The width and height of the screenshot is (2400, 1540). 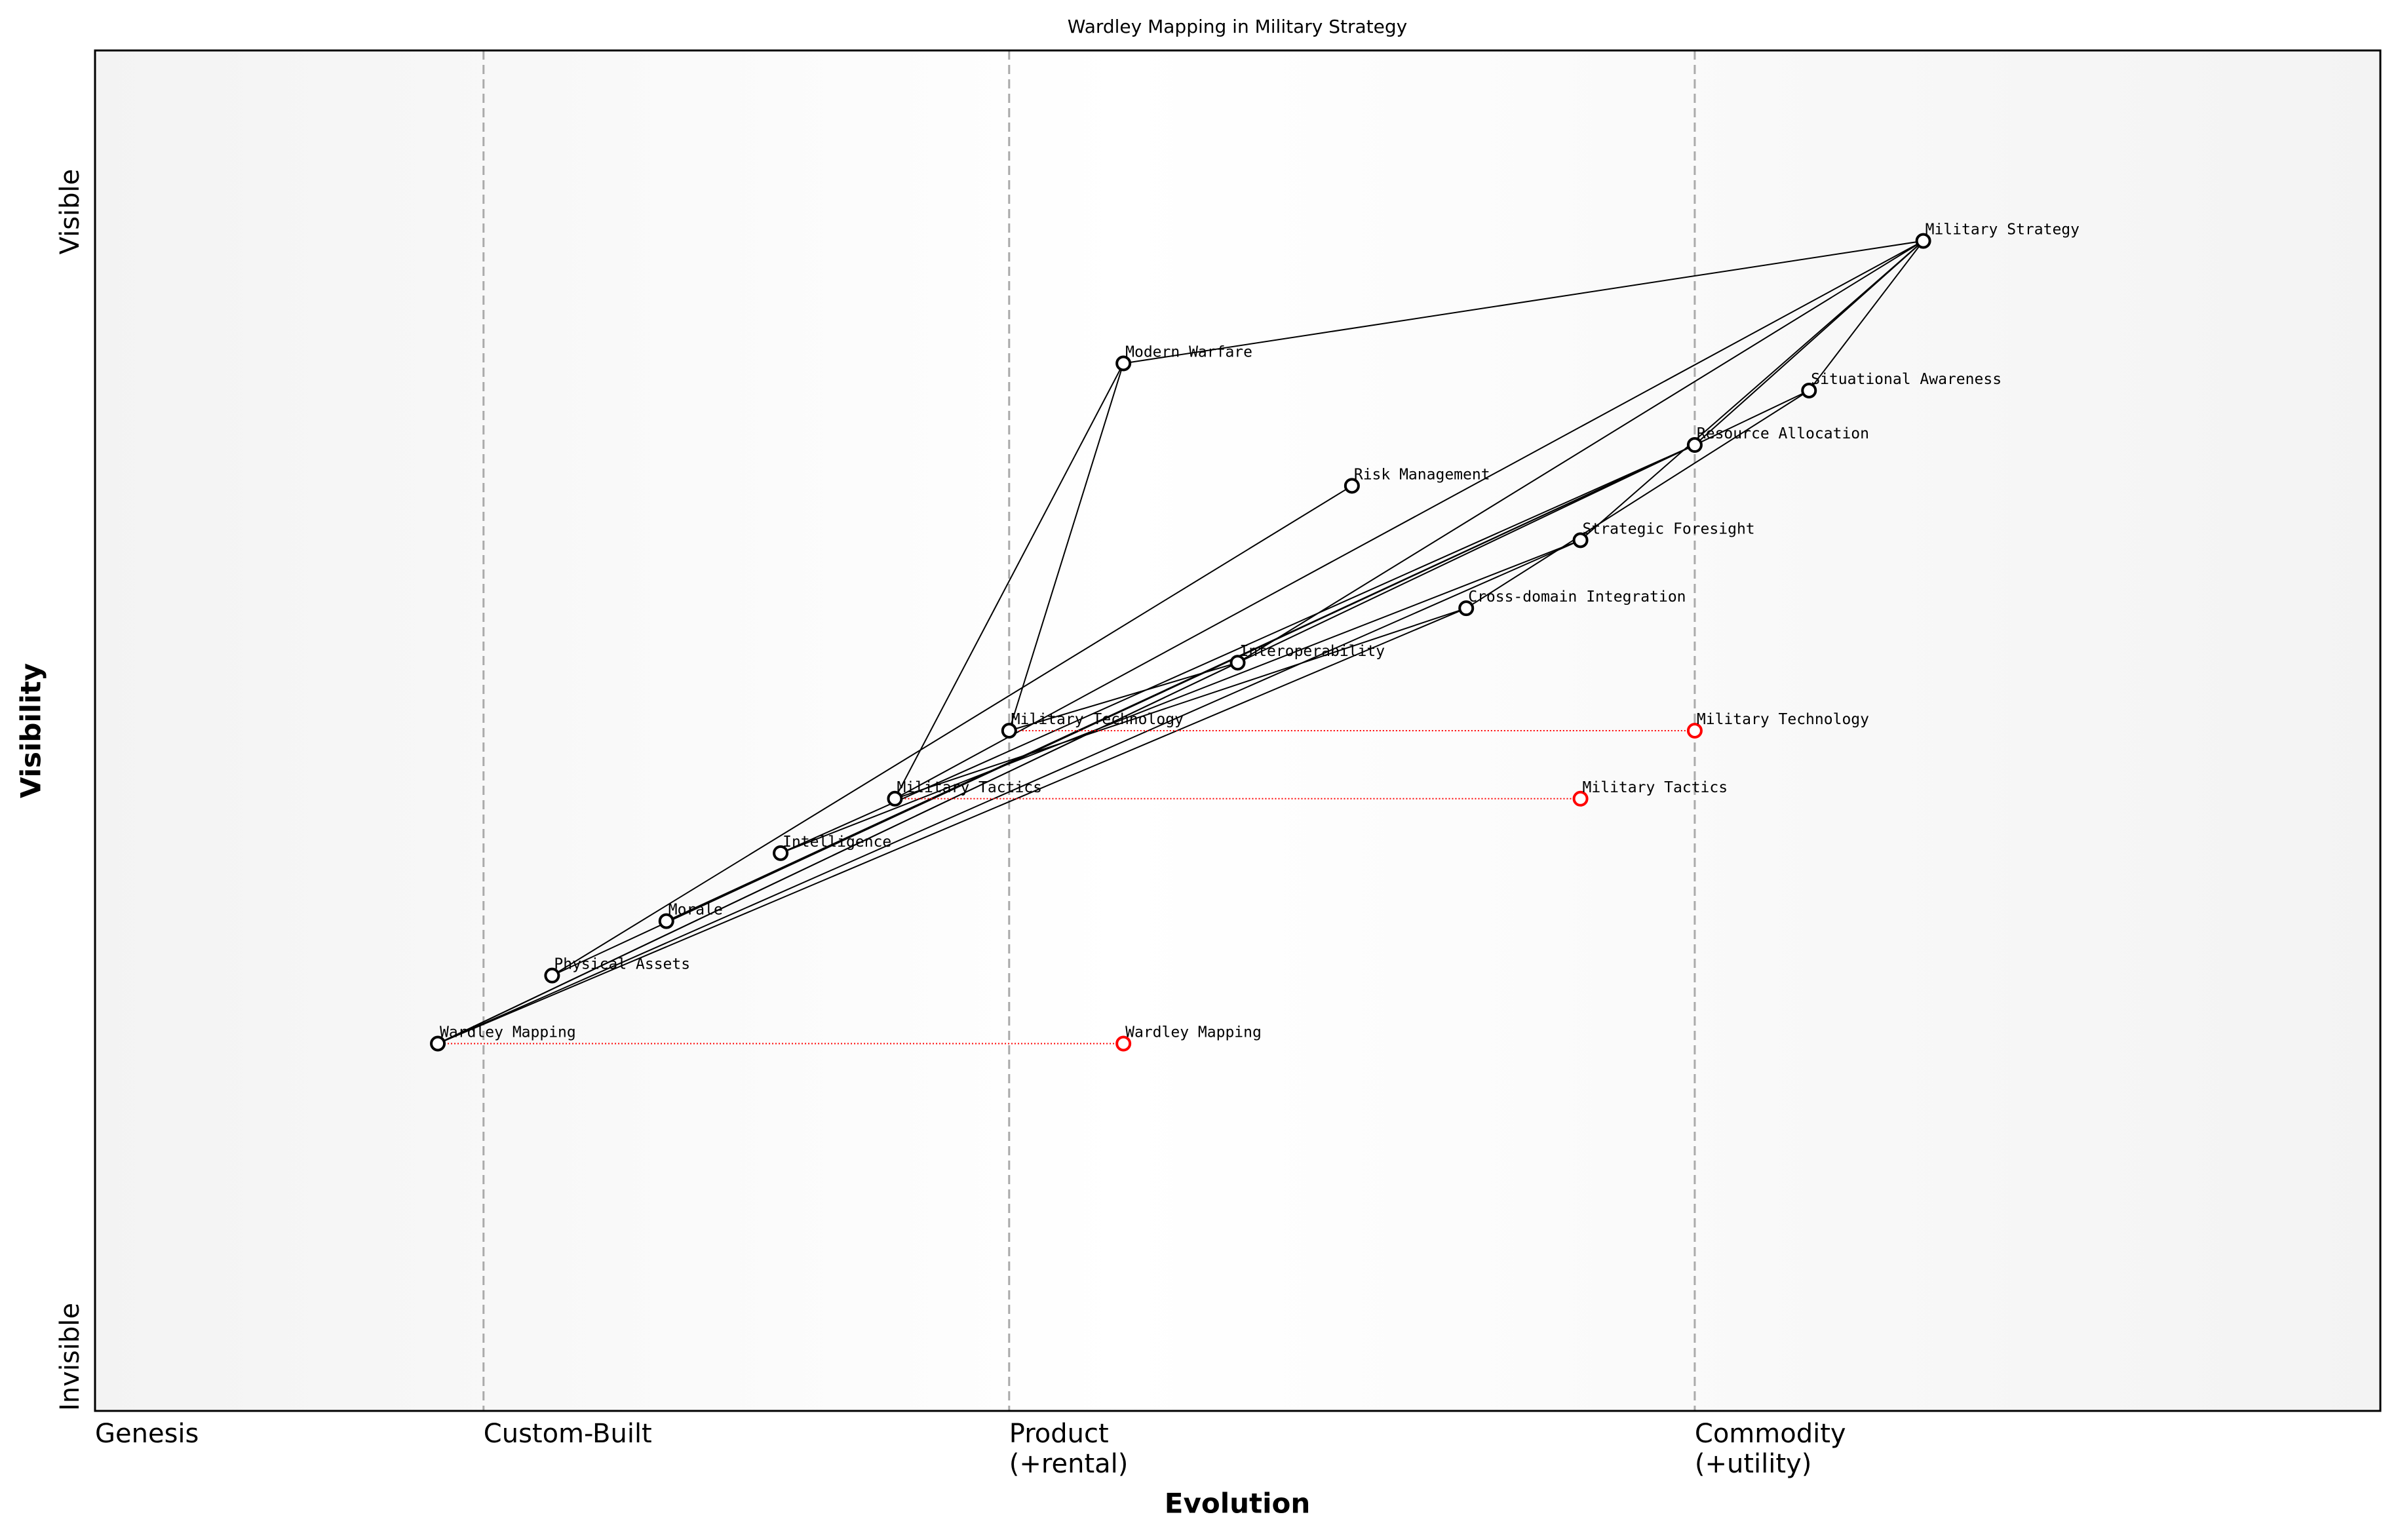 What do you see at coordinates (837, 842) in the screenshot?
I see `node-label: Intelligence` at bounding box center [837, 842].